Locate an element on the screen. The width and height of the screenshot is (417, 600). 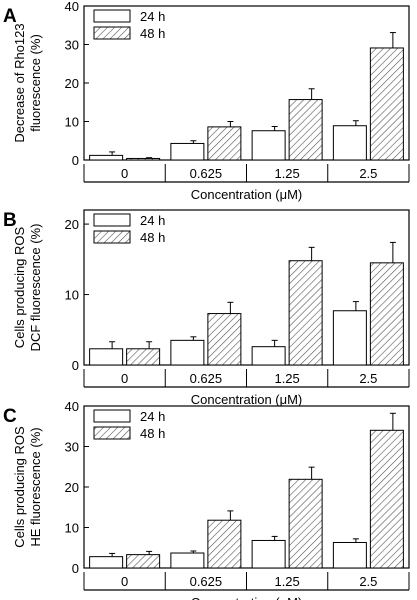
y-axis-title: Cells producing ROSDCF fluorescence (%) is located at coordinates (27, 288).